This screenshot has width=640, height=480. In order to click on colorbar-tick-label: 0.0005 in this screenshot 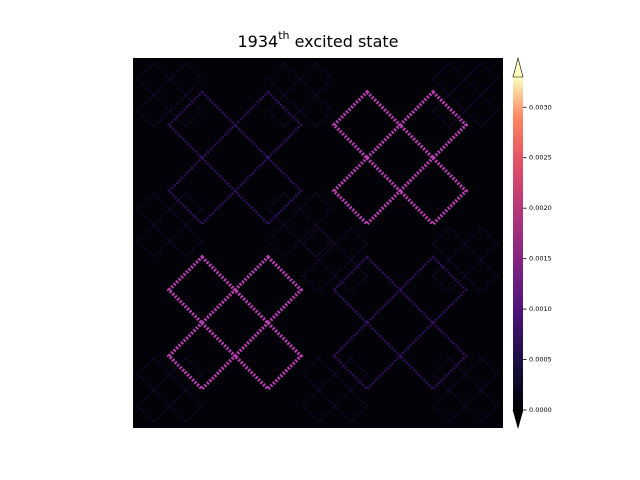, I will do `click(540, 360)`.